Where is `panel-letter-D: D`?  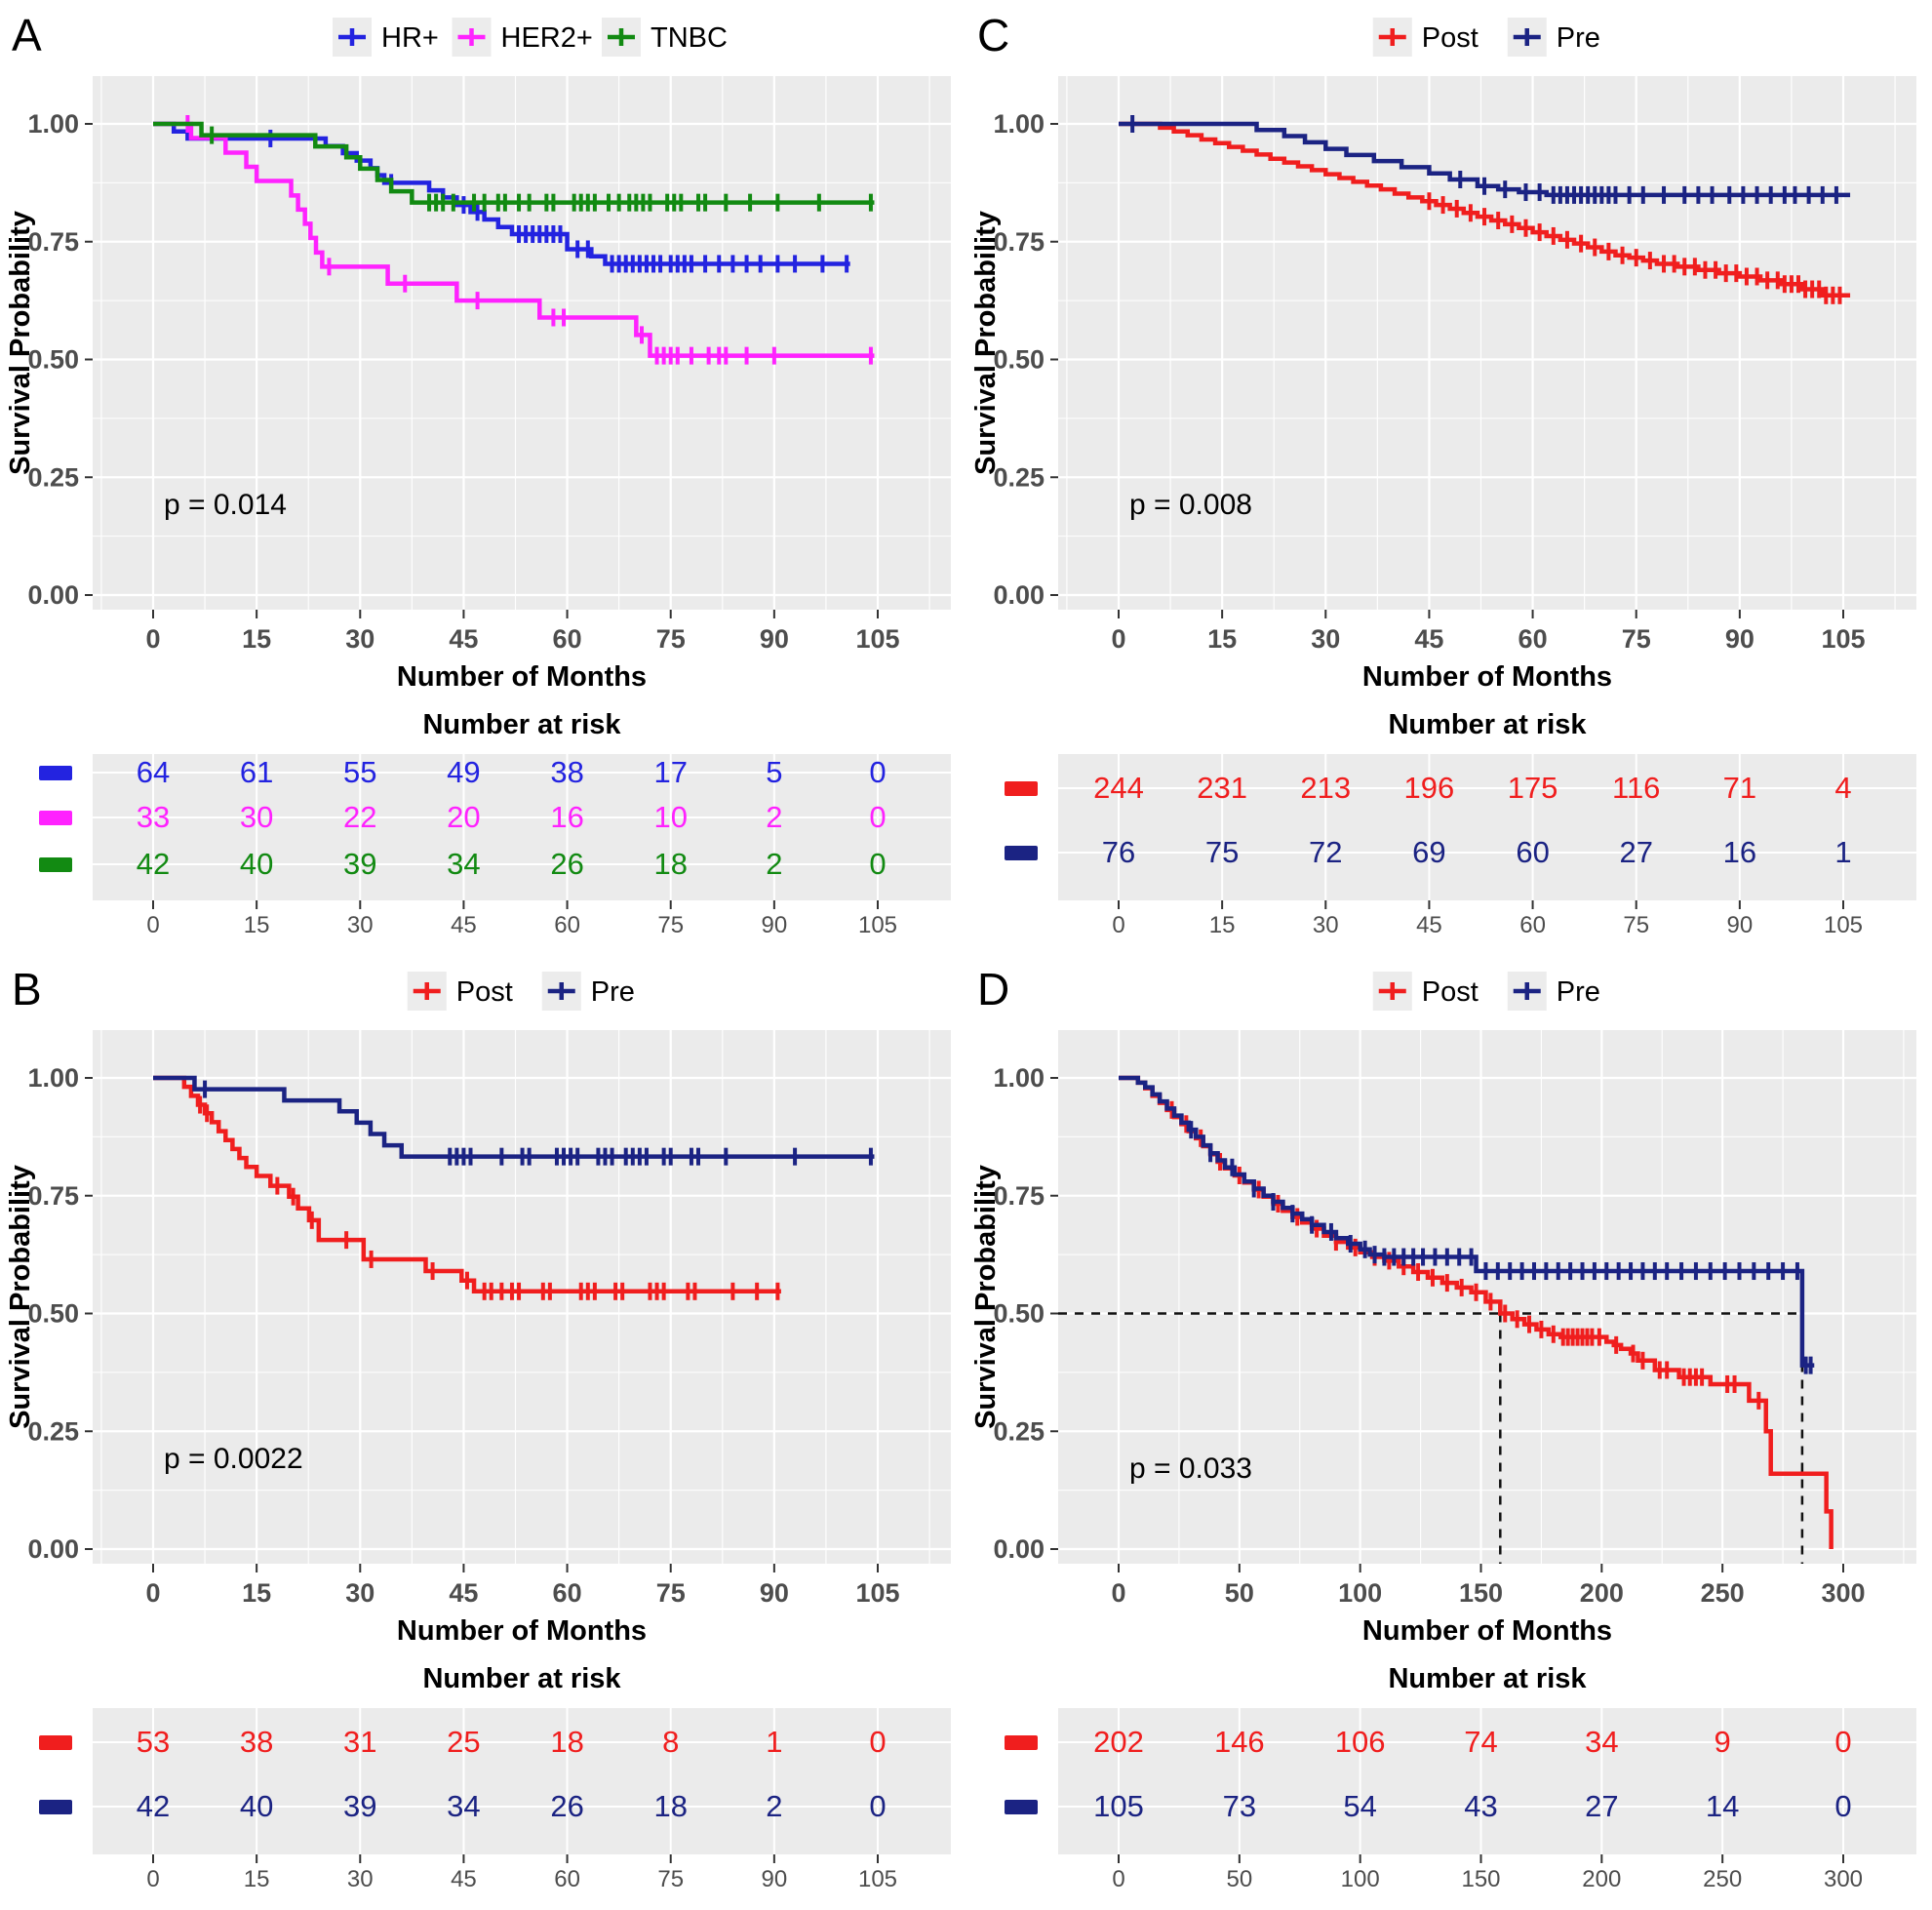
panel-letter-D: D is located at coordinates (993, 989).